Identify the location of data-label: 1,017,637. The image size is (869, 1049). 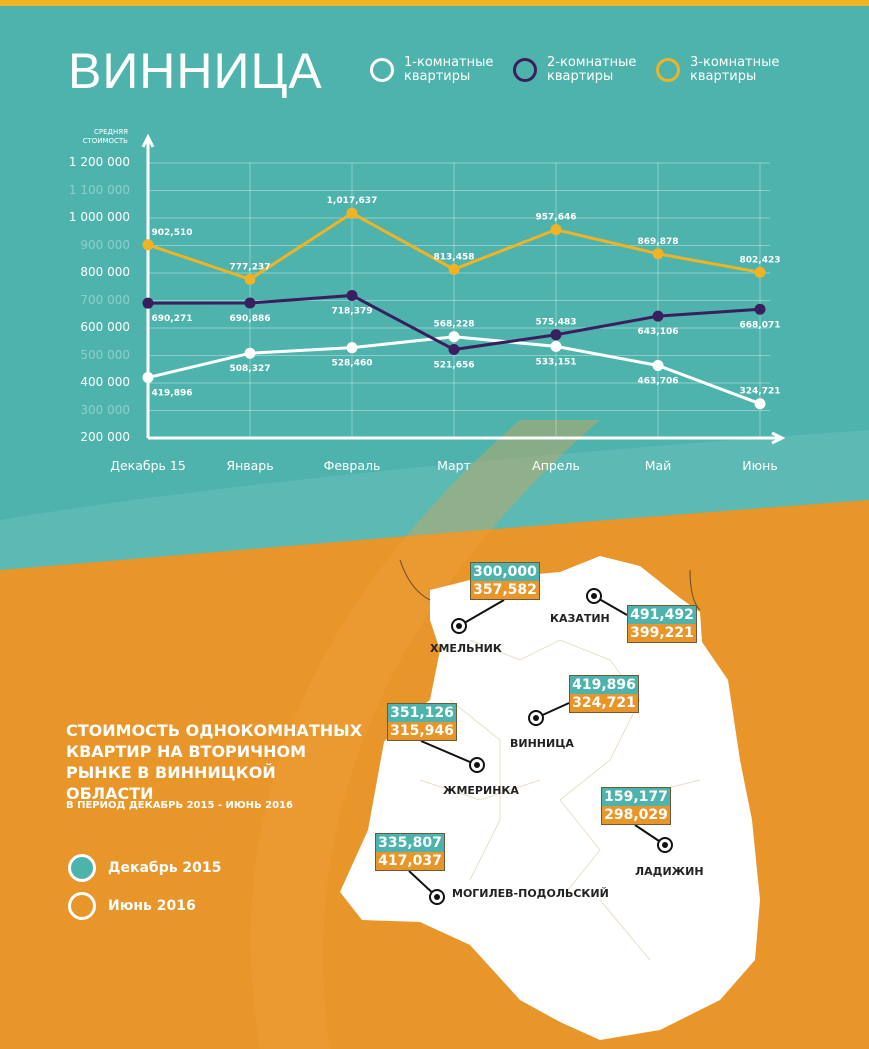
(352, 201).